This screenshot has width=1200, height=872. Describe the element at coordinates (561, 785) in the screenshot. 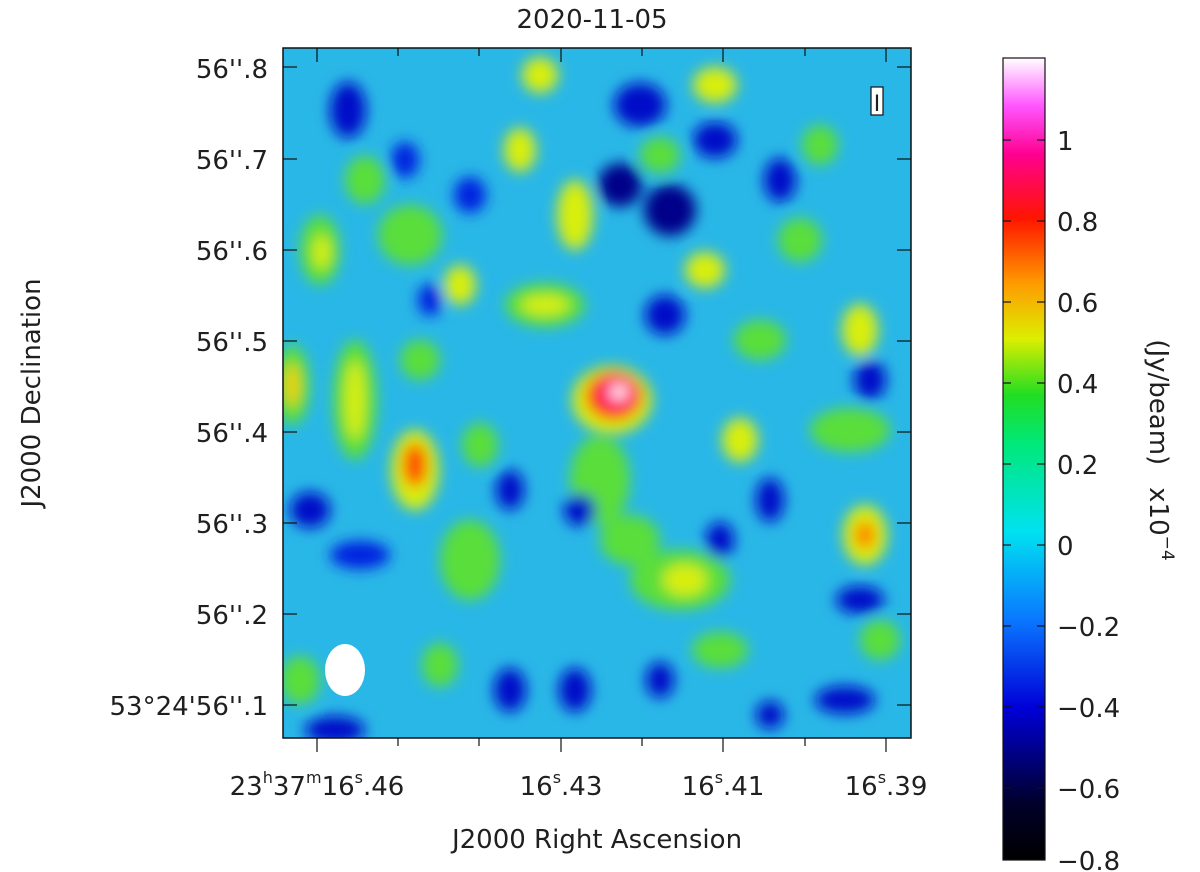

I see `x-tick-label: 16s.43` at that location.